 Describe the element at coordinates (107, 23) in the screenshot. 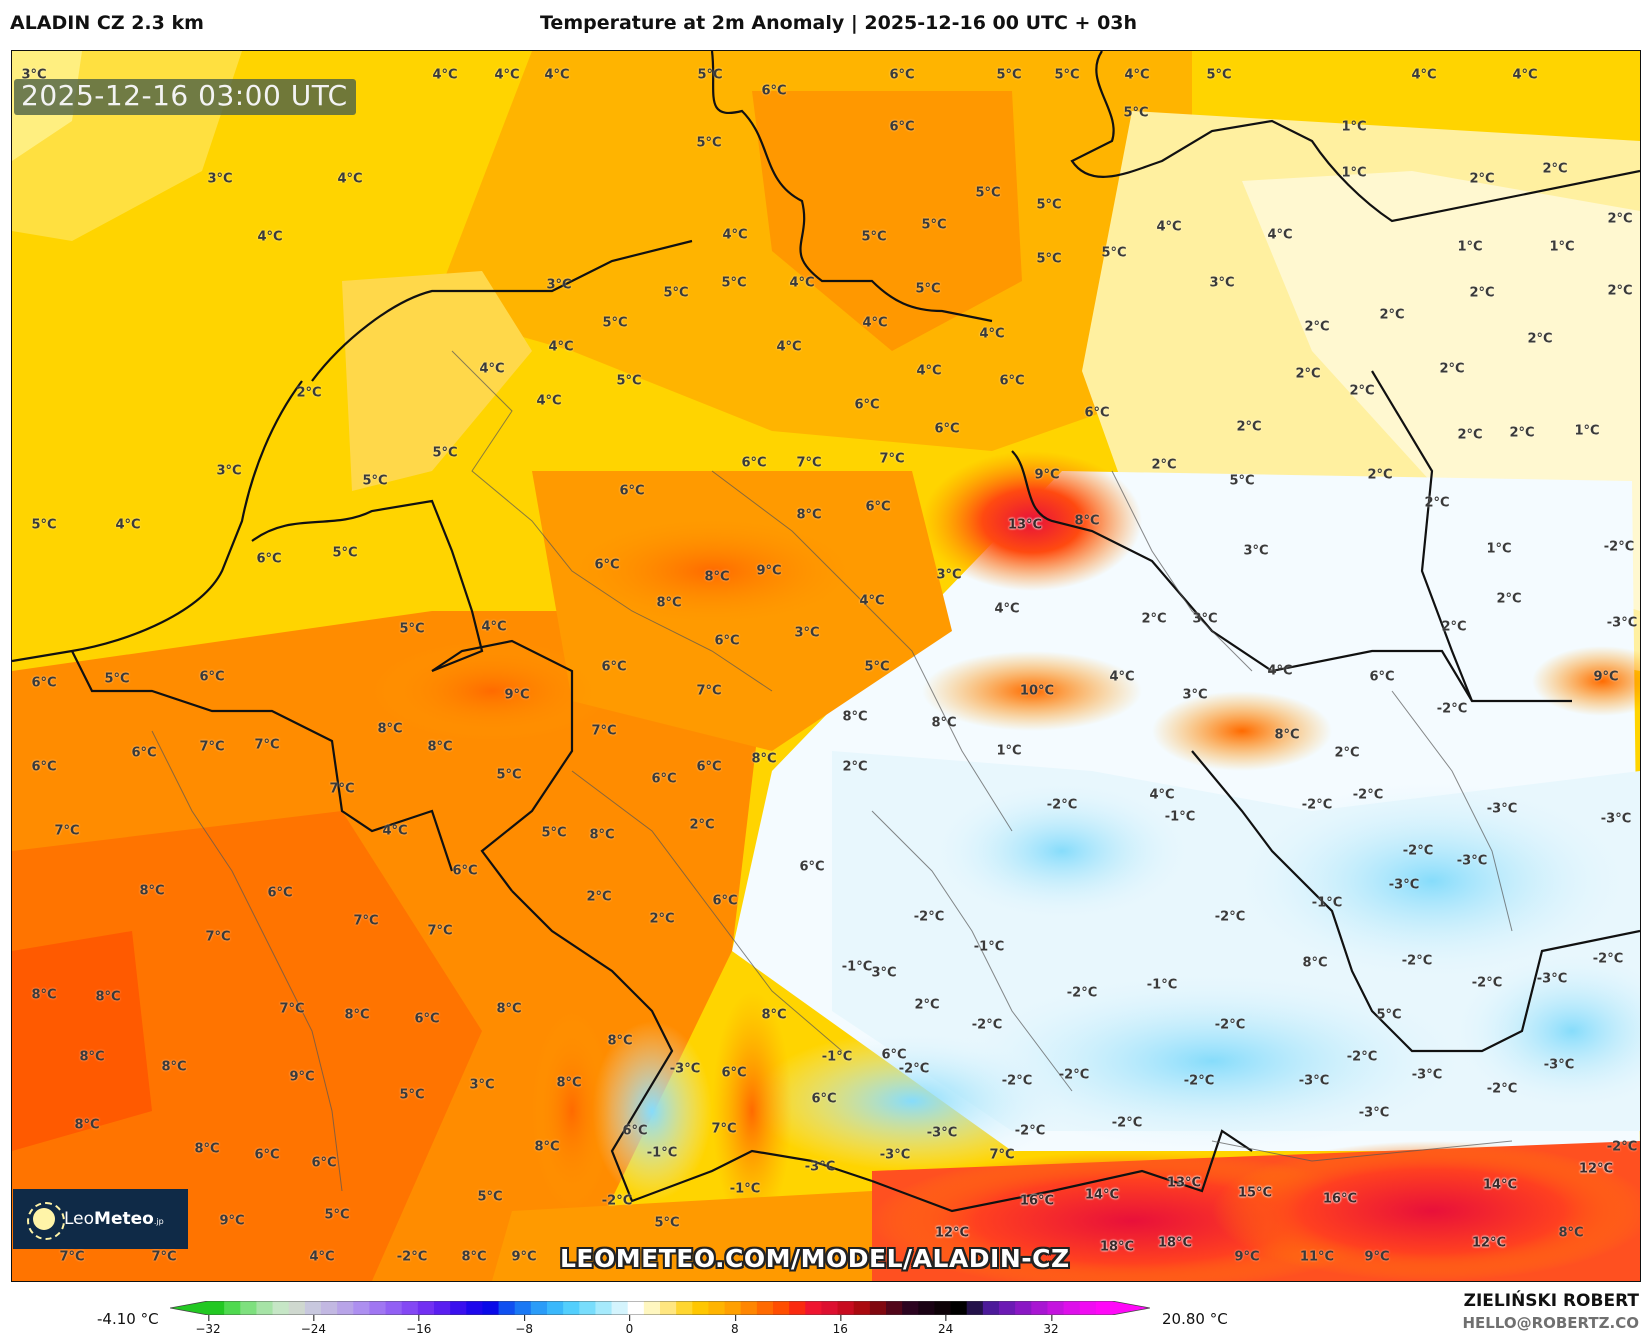

I see `model-name: ALADIN CZ 2.3 km` at that location.